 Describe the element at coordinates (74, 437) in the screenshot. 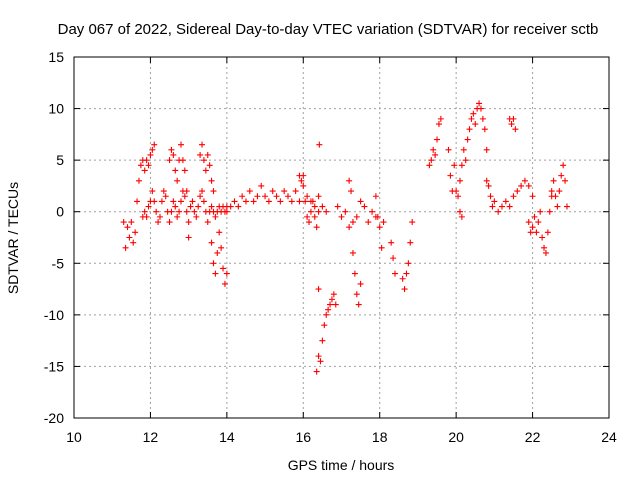

I see `x-tick-label: 10` at that location.